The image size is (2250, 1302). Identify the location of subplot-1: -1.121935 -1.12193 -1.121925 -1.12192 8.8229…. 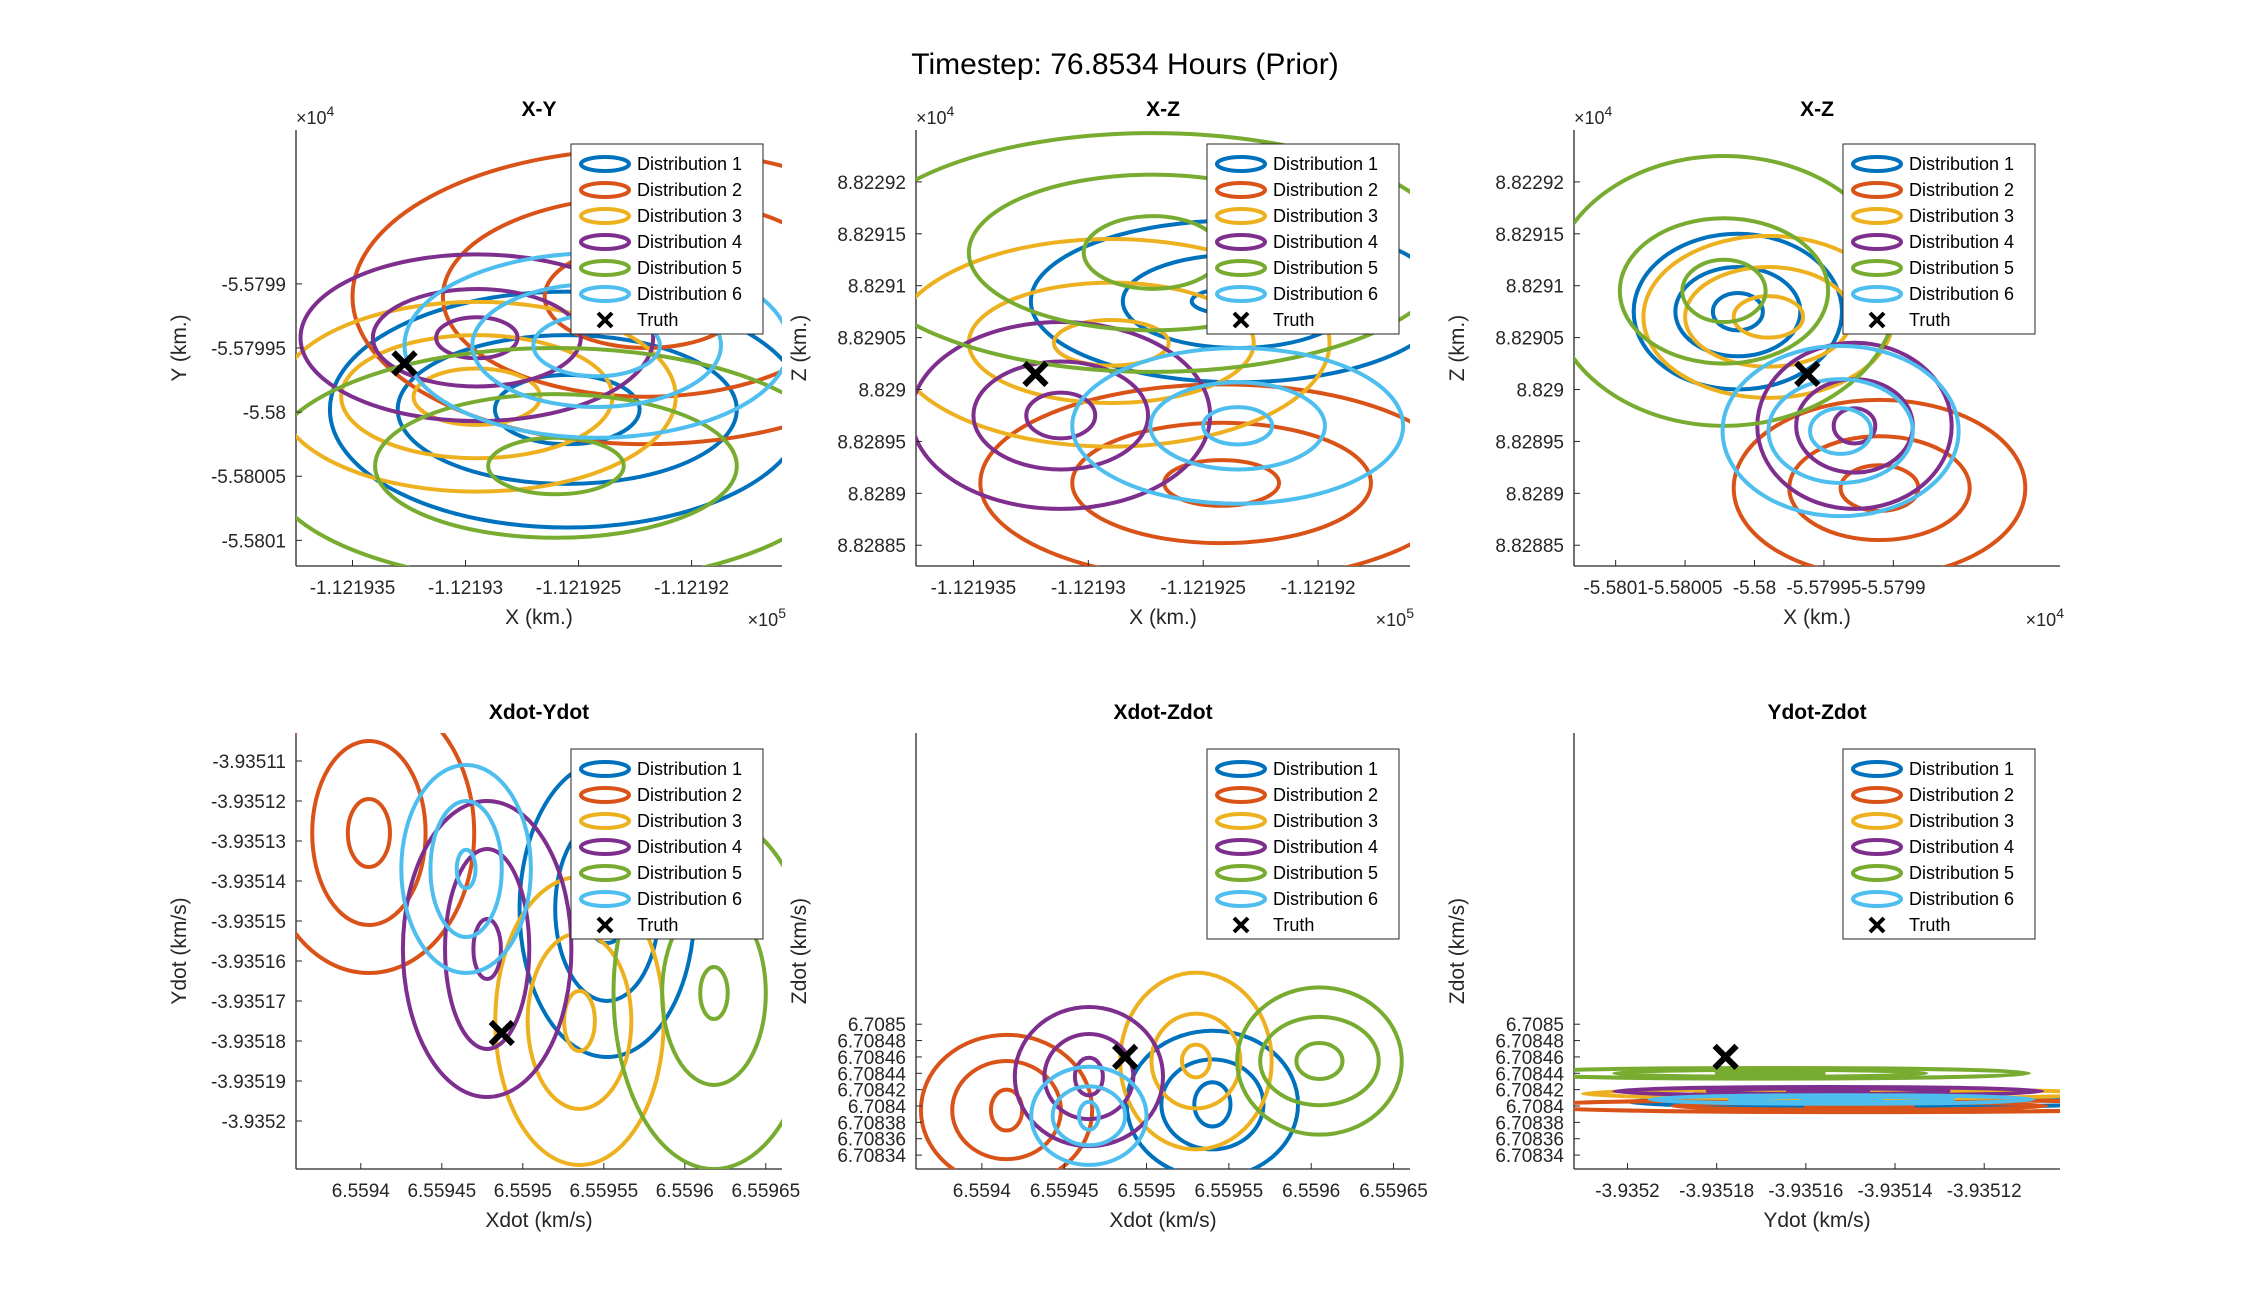
(1101, 364).